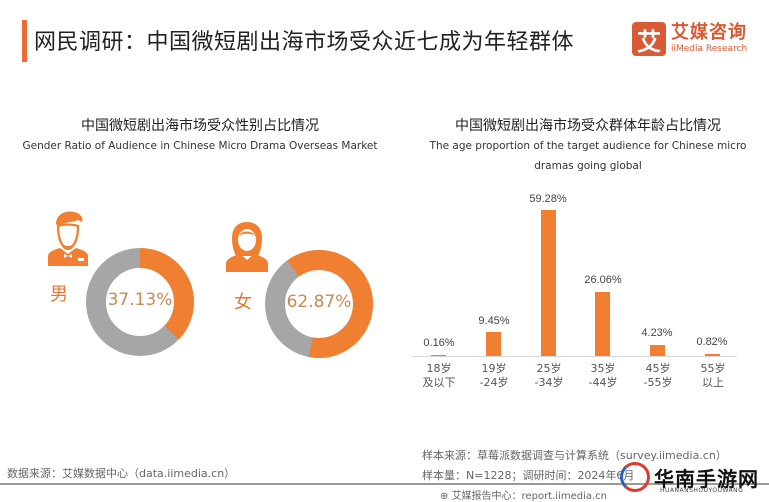 Image resolution: width=769 pixels, height=502 pixels. What do you see at coordinates (548, 199) in the screenshot?
I see `bar-value: 59.28%` at bounding box center [548, 199].